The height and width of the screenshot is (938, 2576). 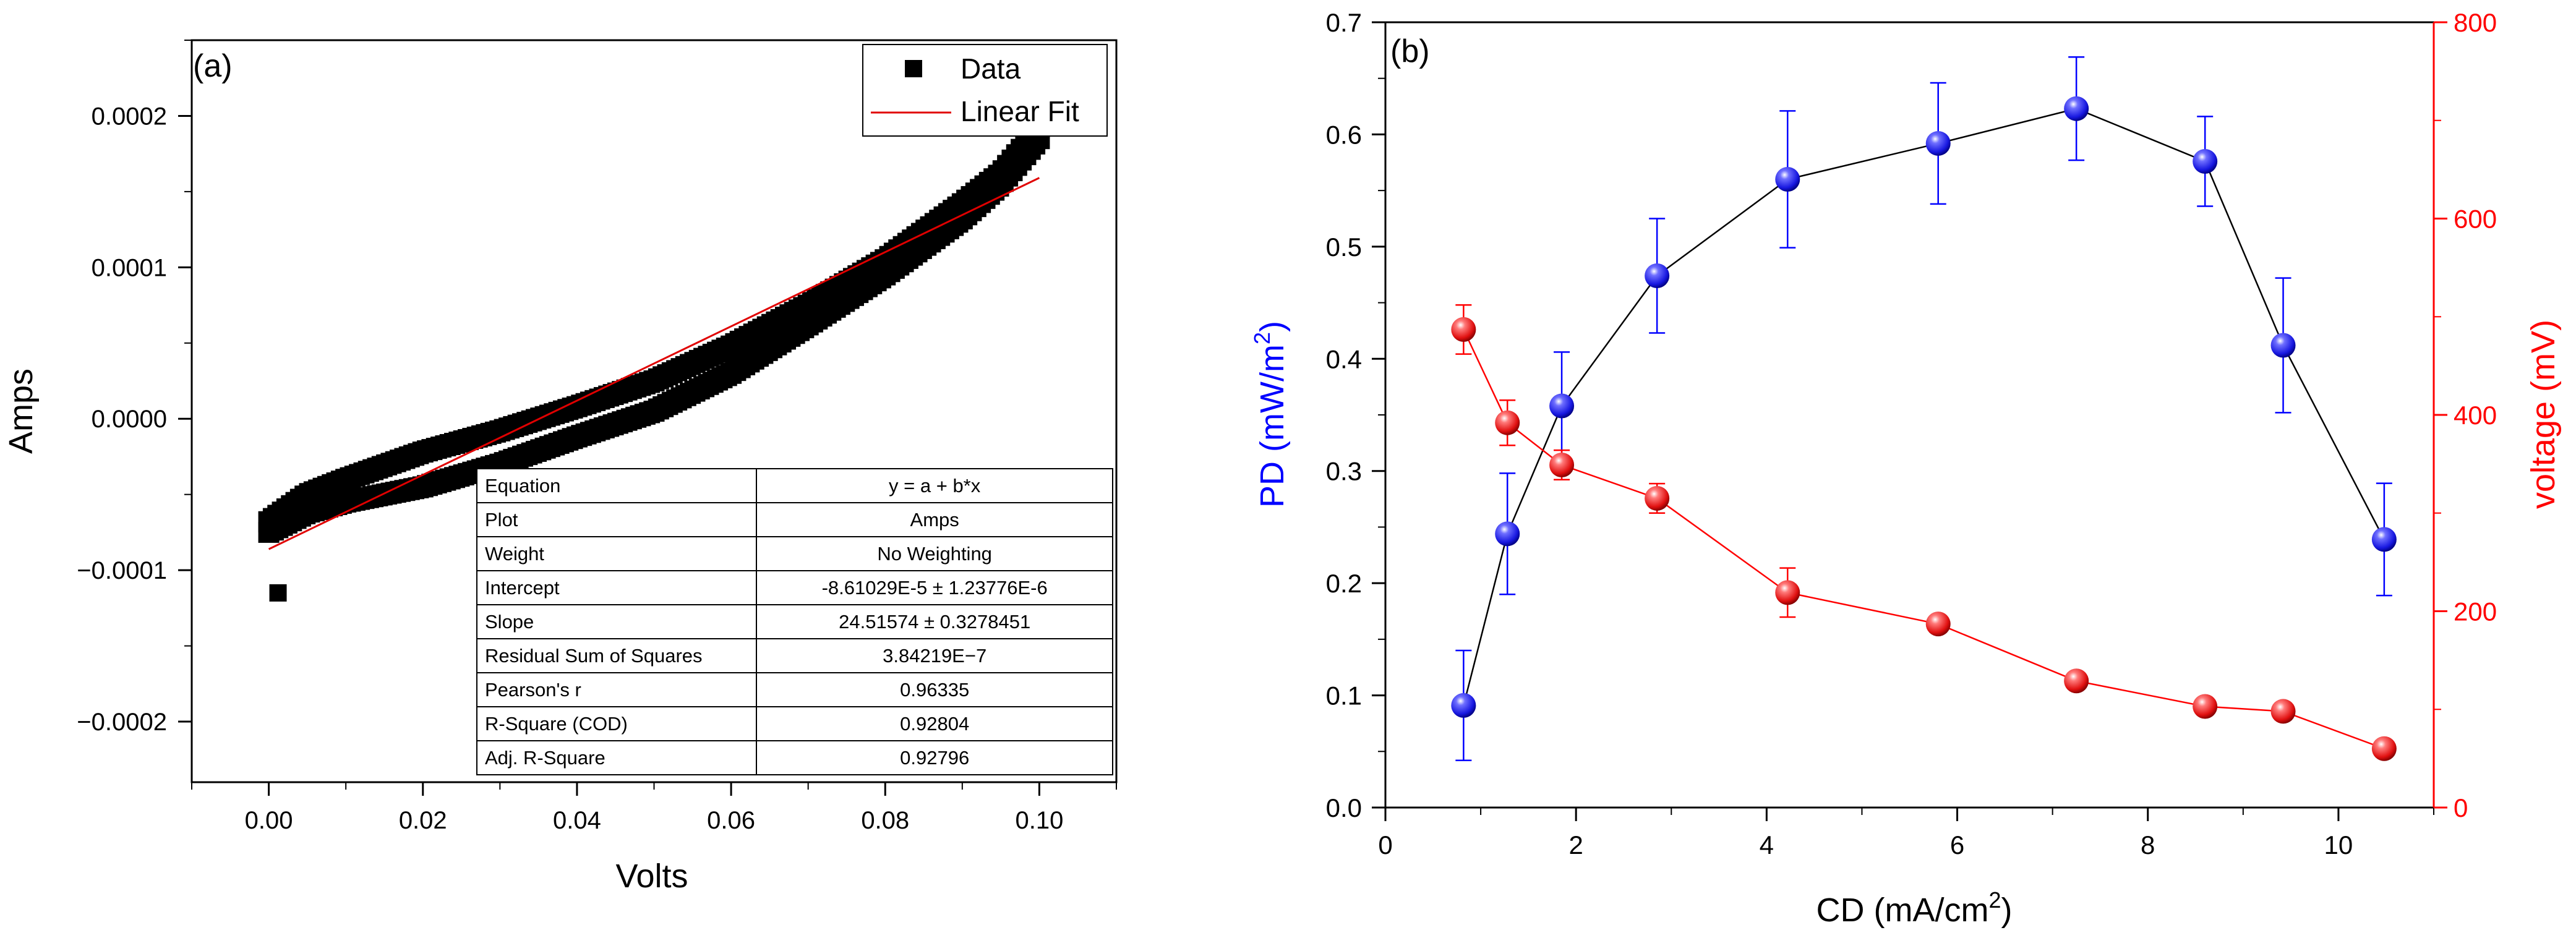 I want to click on fit-table-value: 0.92796, so click(x=935, y=757).